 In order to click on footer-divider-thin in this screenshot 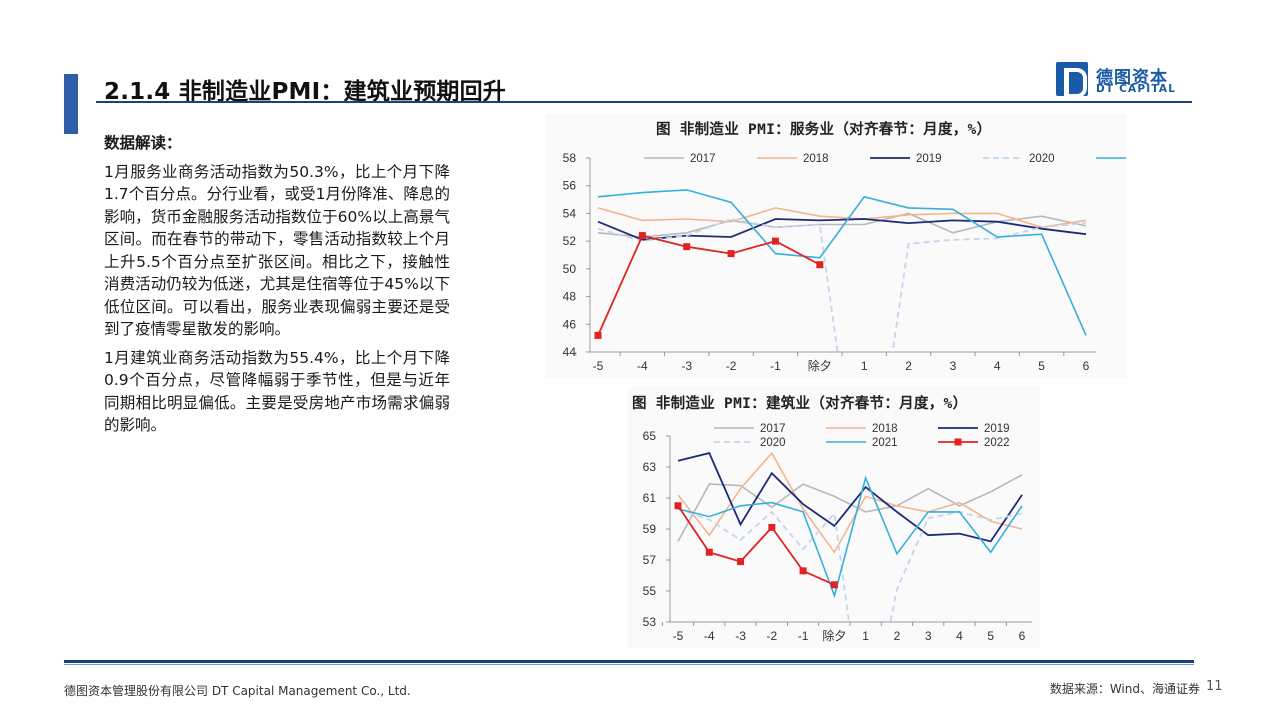, I will do `click(629, 664)`.